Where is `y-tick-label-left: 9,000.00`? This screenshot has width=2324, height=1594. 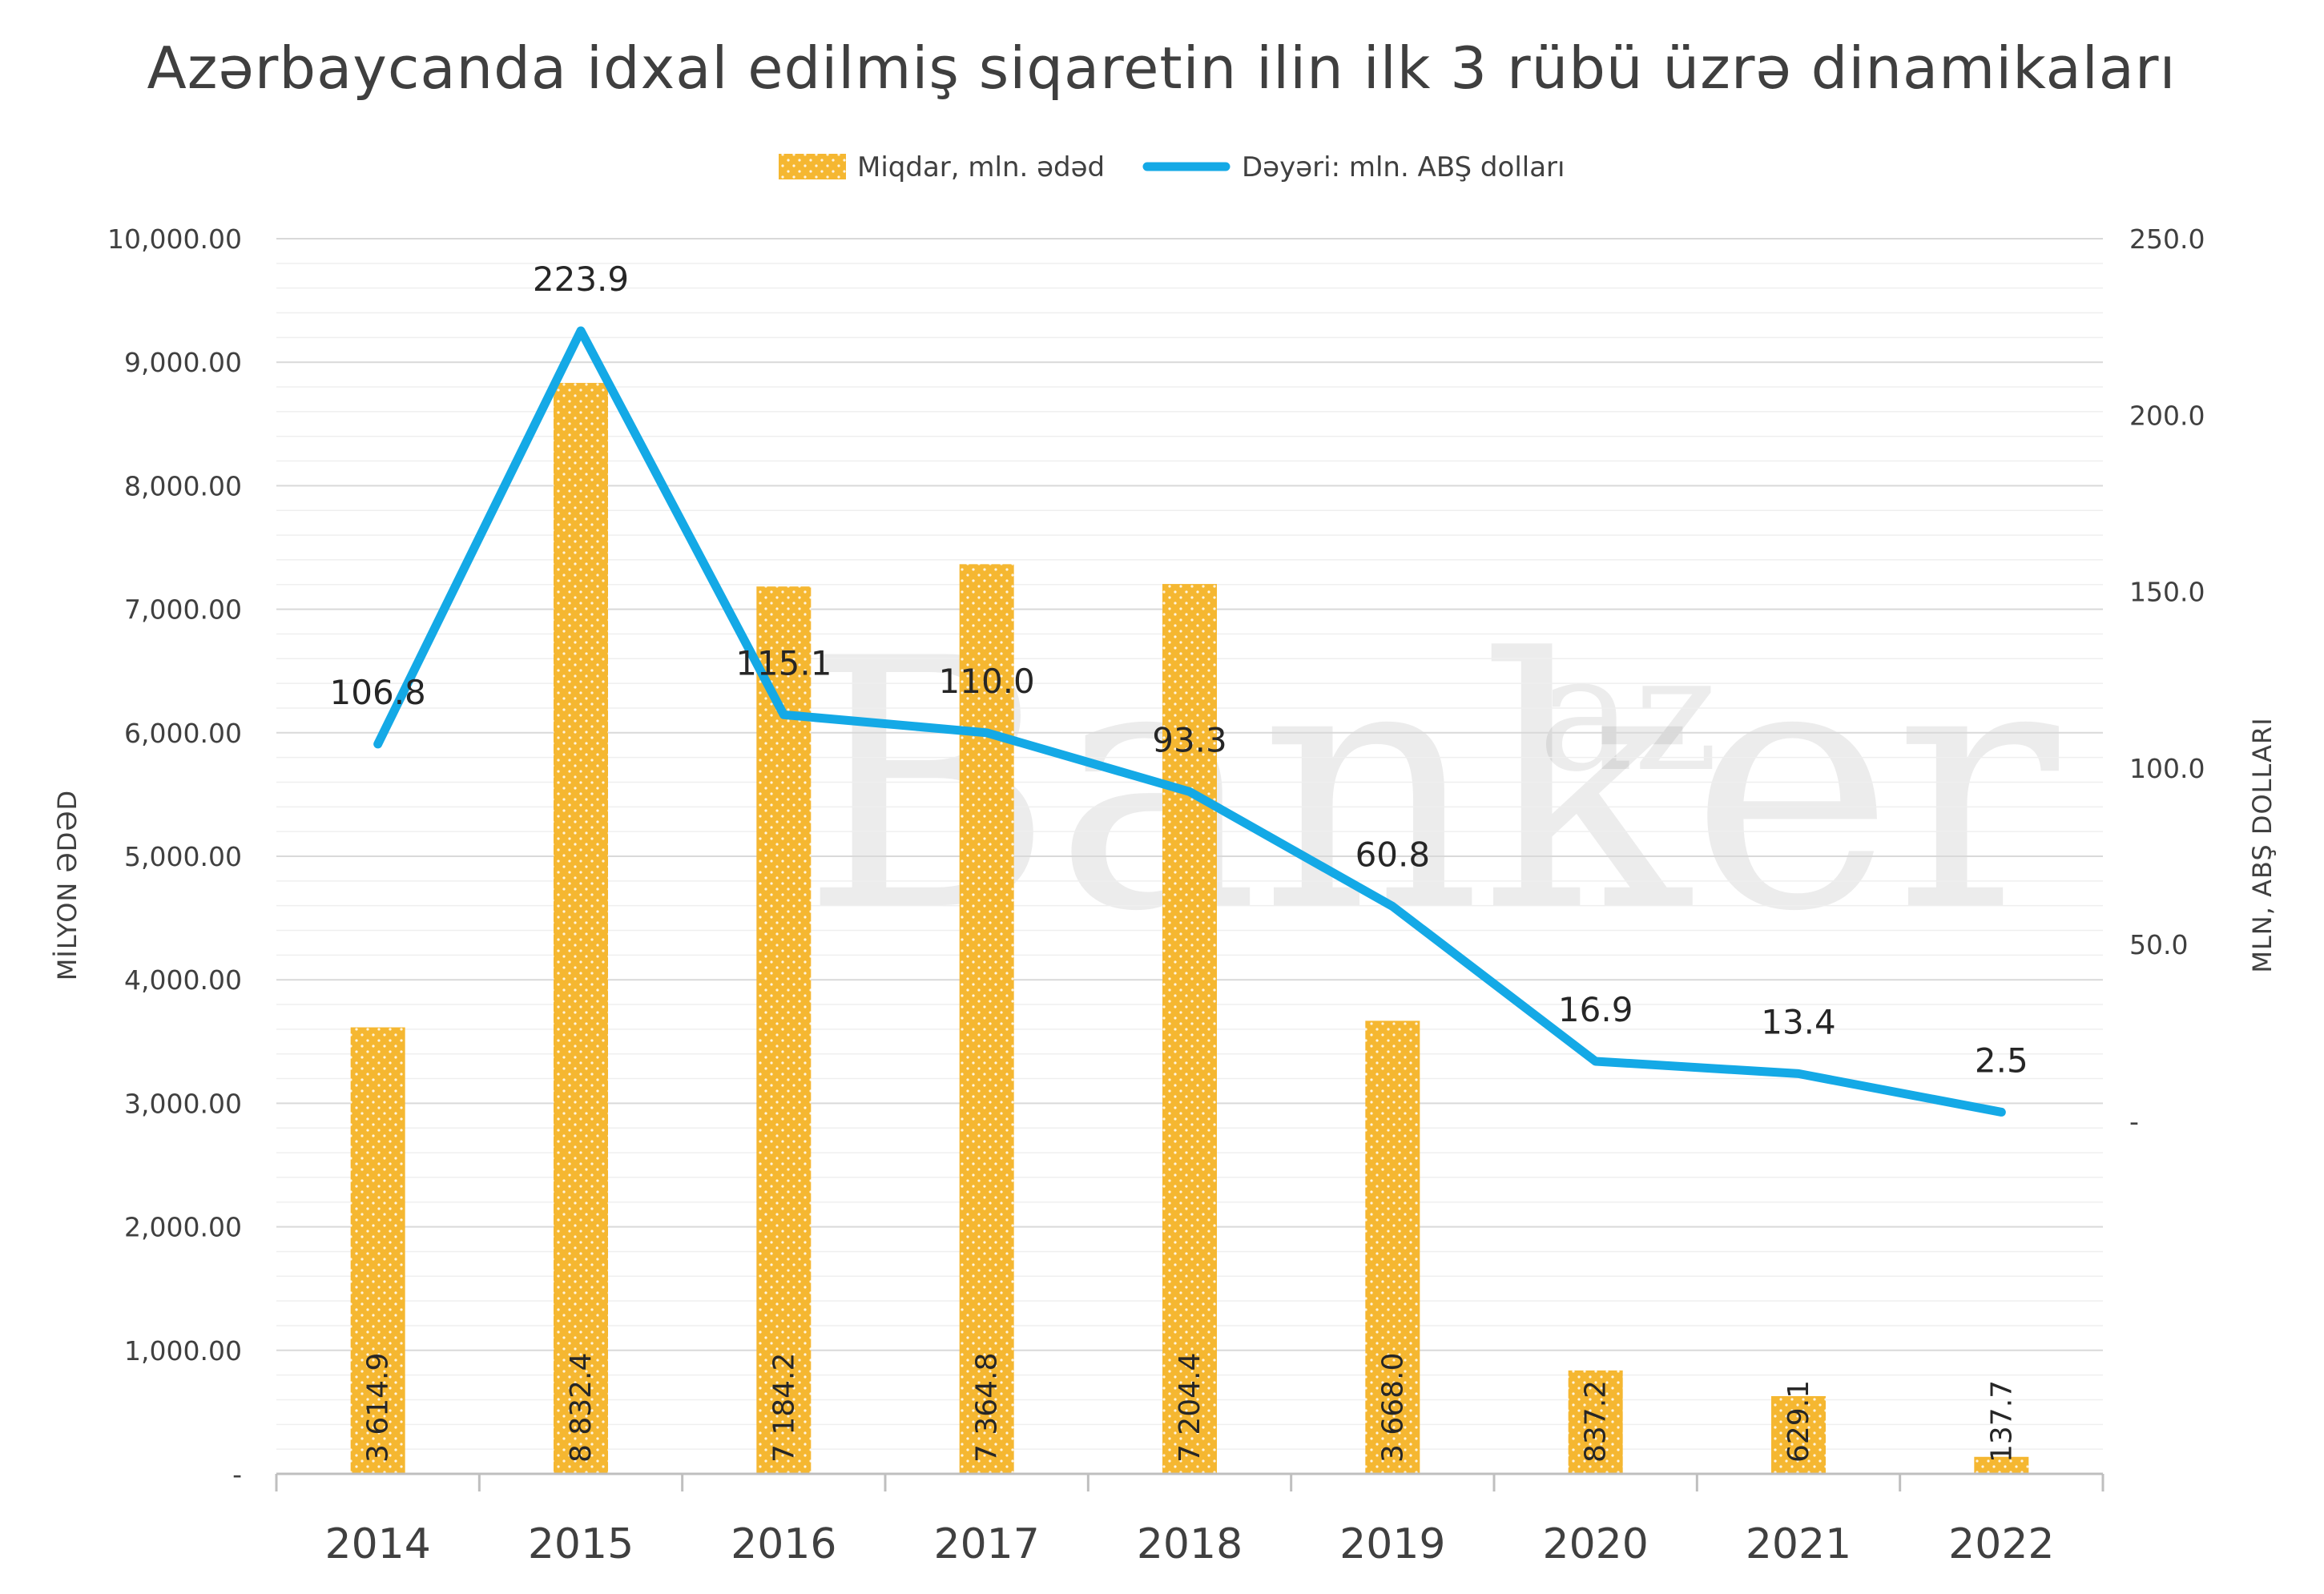
y-tick-label-left: 9,000.00 is located at coordinates (183, 362).